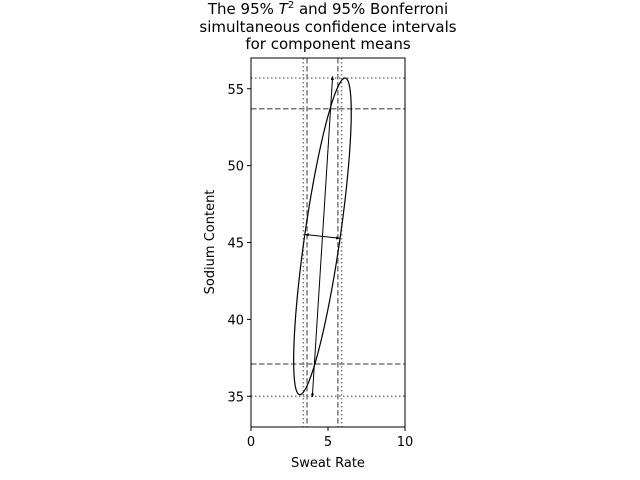 The image size is (640, 480). I want to click on y-axis-ticks: 35 40 45 50 55, so click(239, 244).